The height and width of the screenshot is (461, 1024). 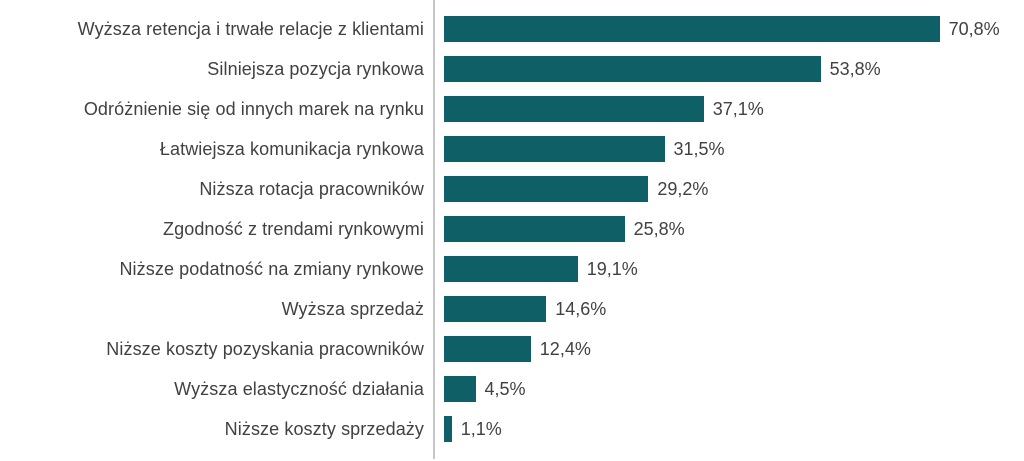 I want to click on chart-row: Łatwiejsza komunikacja rynkowa 31,5%, so click(x=512, y=149).